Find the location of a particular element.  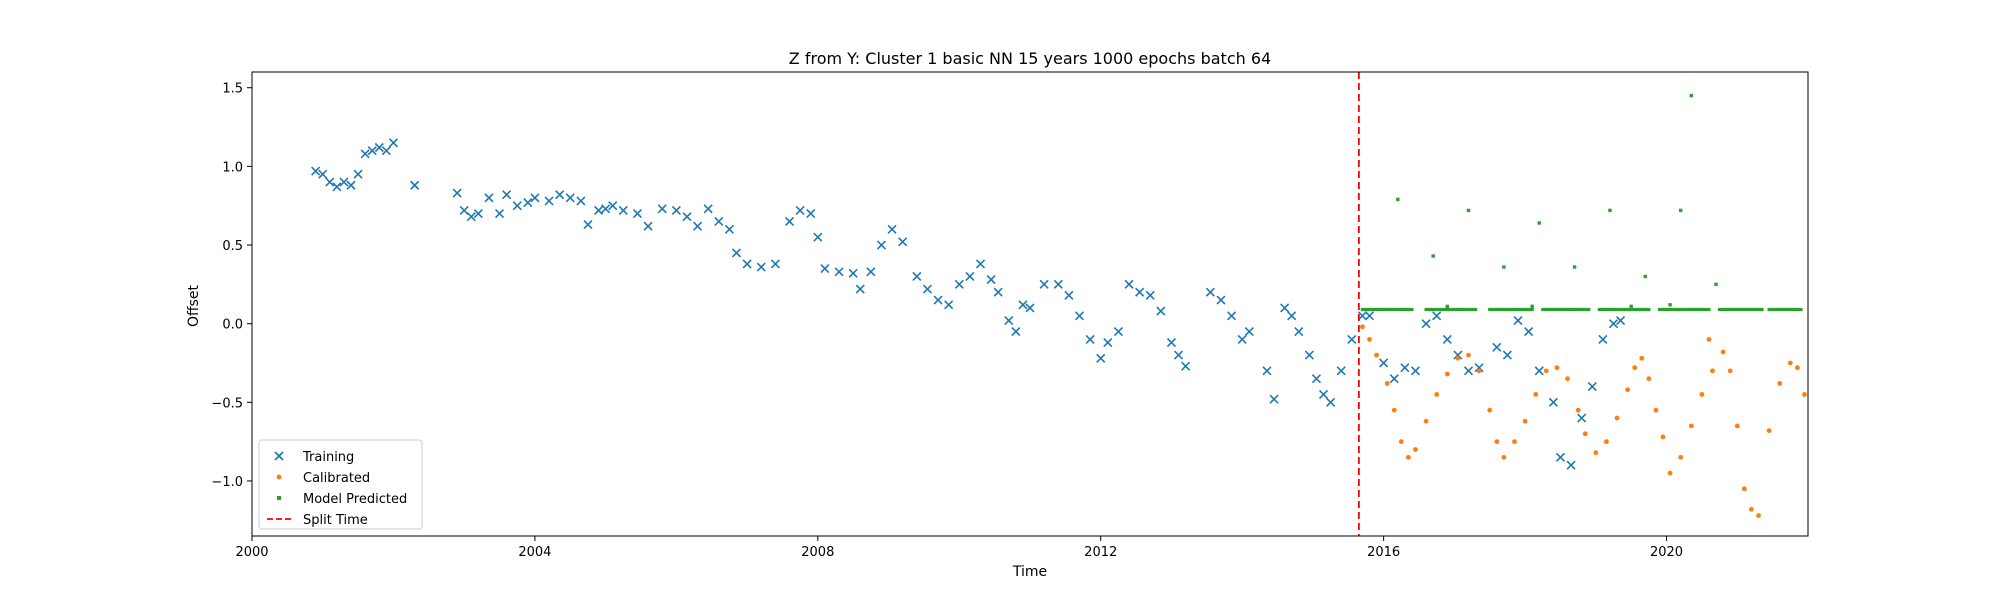

x-tick-label: 2000 is located at coordinates (251, 552).